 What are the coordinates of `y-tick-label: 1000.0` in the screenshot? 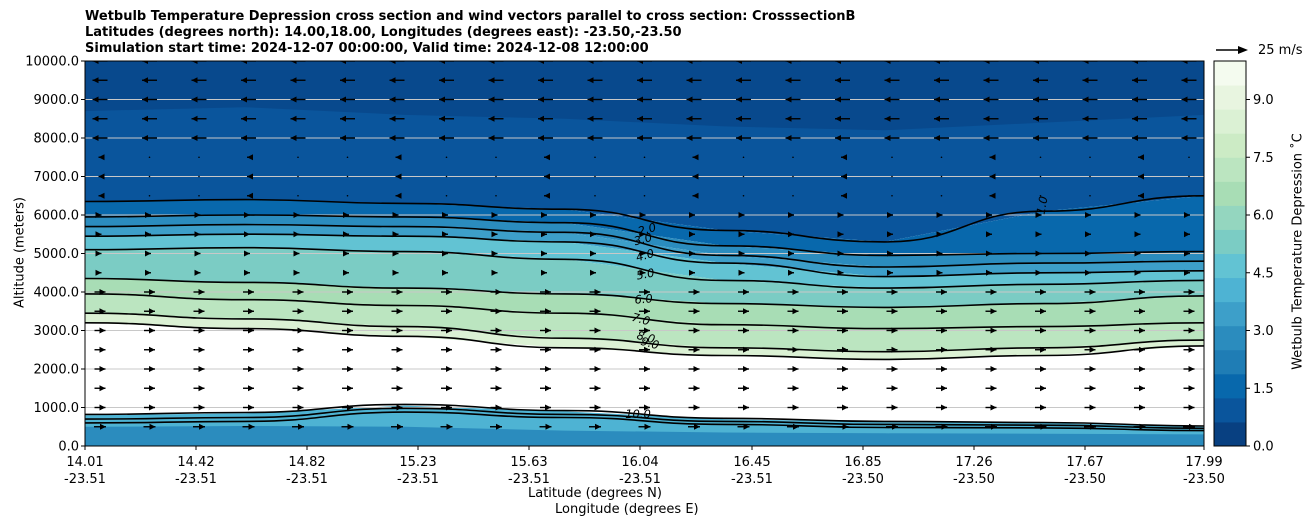 It's located at (57, 408).